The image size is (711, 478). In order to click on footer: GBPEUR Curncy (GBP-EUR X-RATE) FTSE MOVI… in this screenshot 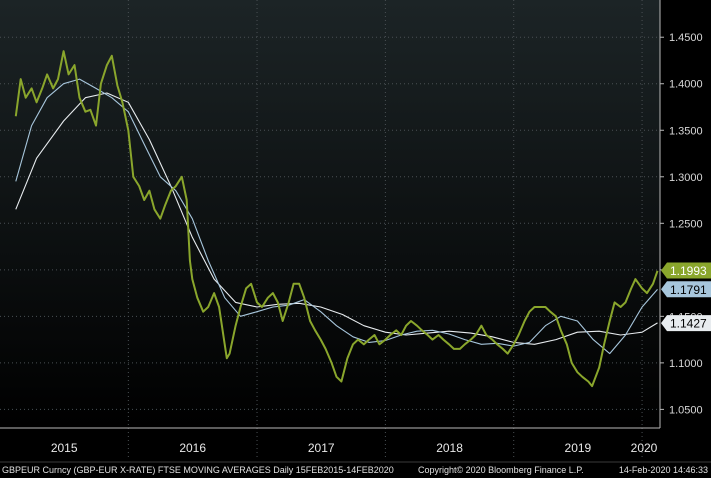, I will do `click(355, 470)`.